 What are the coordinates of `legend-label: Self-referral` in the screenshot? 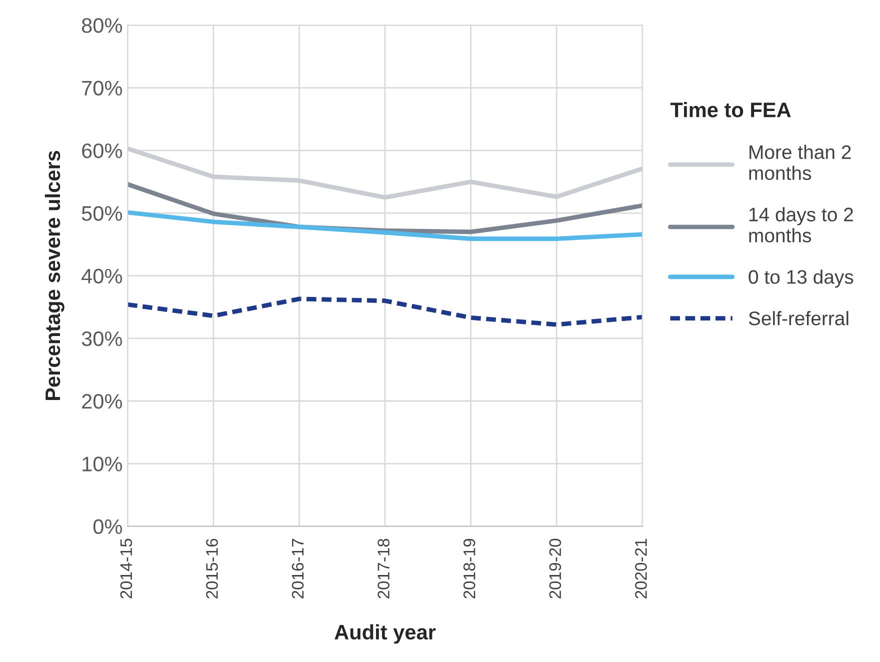 It's located at (798, 318).